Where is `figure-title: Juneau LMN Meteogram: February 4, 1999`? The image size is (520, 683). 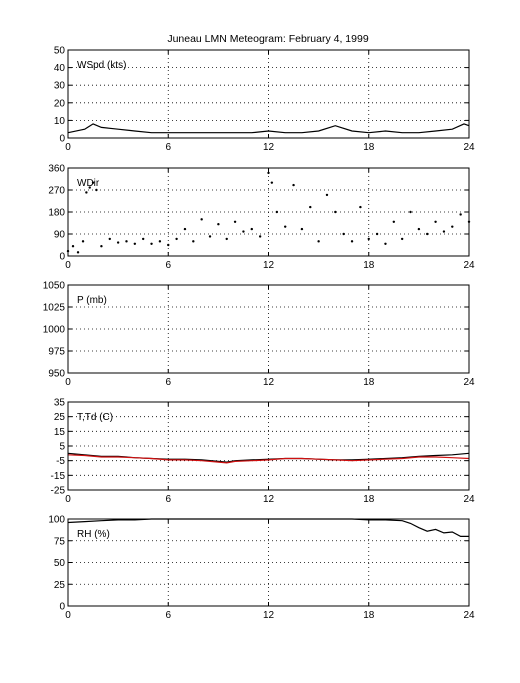 figure-title: Juneau LMN Meteogram: February 4, 1999 is located at coordinates (268, 39).